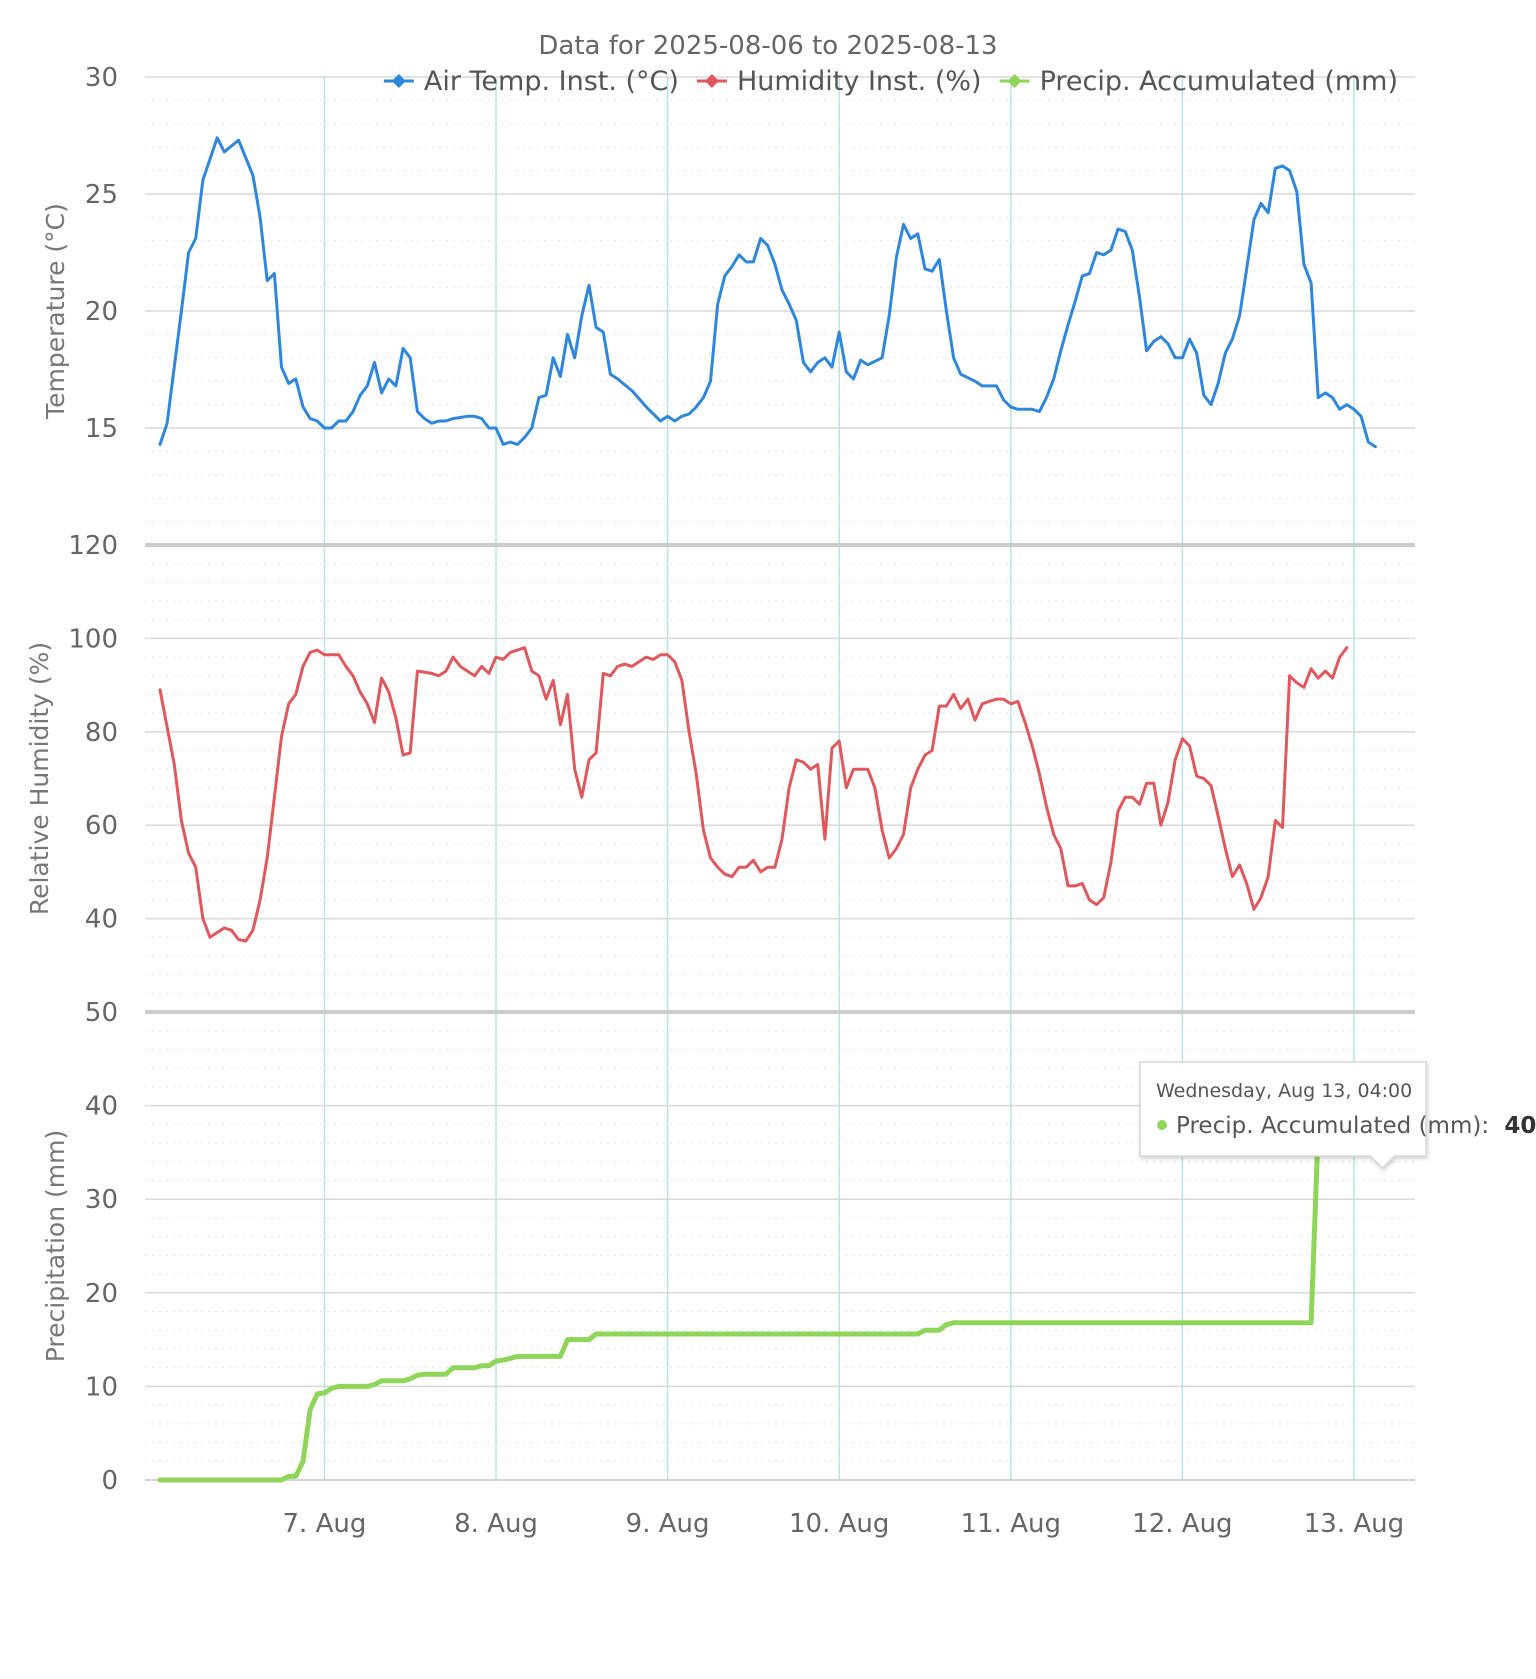 The height and width of the screenshot is (1679, 1536). I want to click on x-tick-label: 10. Aug, so click(839, 1524).